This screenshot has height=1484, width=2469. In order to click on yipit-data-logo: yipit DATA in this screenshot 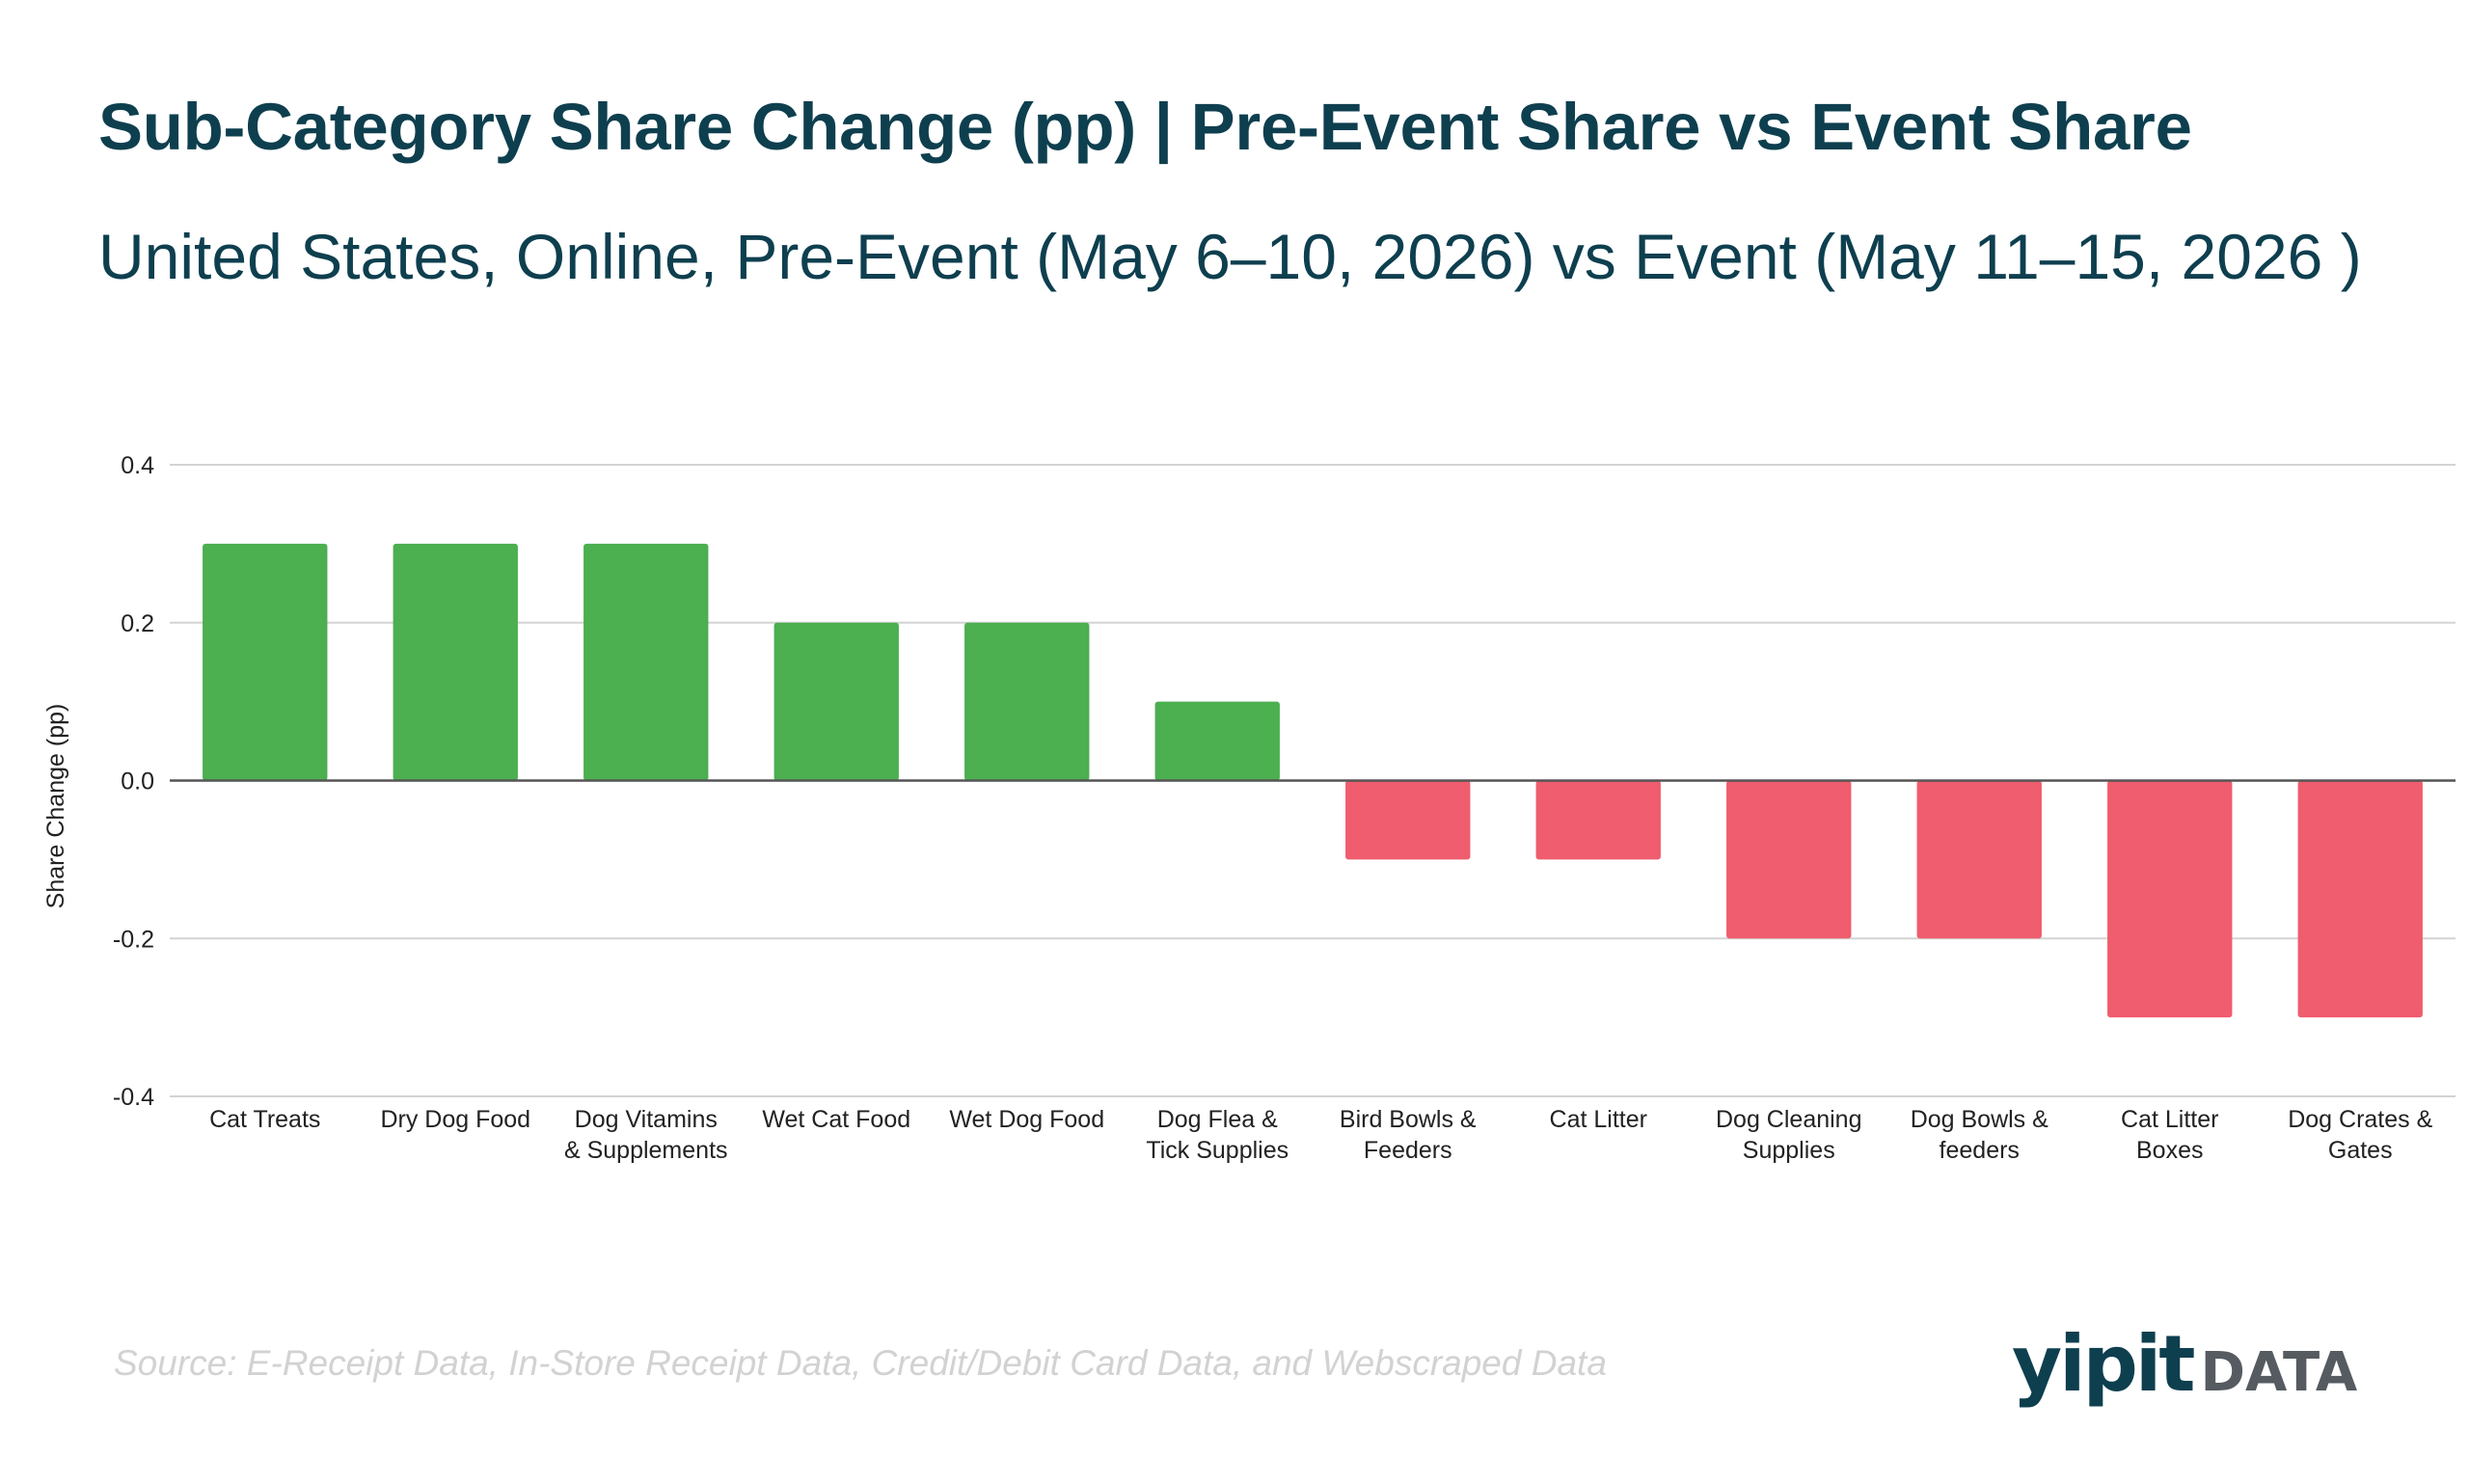, I will do `click(2184, 1364)`.